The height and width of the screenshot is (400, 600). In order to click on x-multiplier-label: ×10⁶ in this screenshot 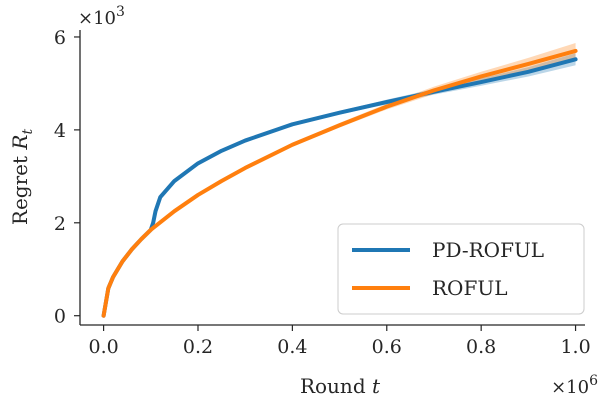, I will do `click(574, 385)`.